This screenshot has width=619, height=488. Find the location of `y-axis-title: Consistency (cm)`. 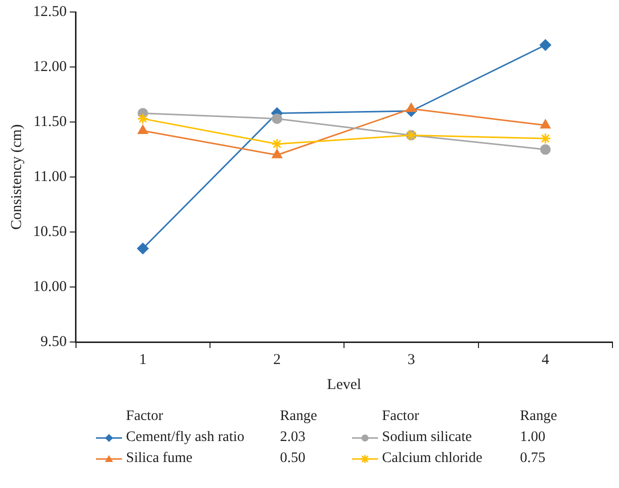

y-axis-title: Consistency (cm) is located at coordinates (16, 177).